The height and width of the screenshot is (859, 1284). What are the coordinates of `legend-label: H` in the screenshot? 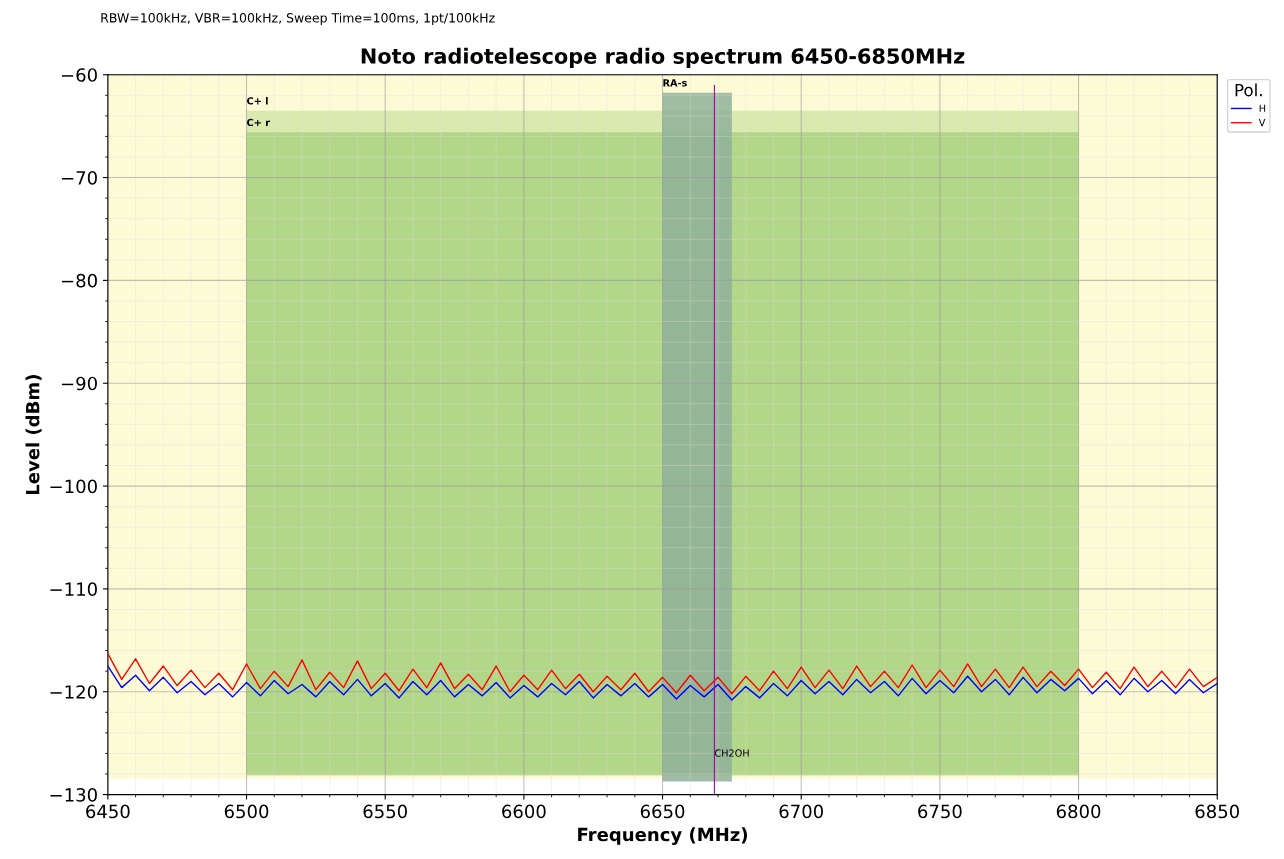 It's located at (1262, 108).